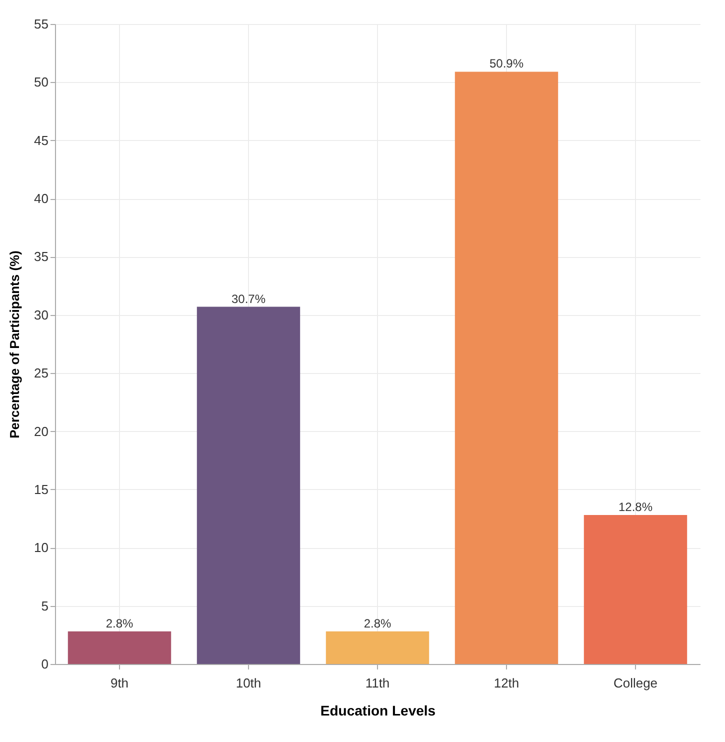  What do you see at coordinates (378, 710) in the screenshot?
I see `x-axis-title: Education Levels` at bounding box center [378, 710].